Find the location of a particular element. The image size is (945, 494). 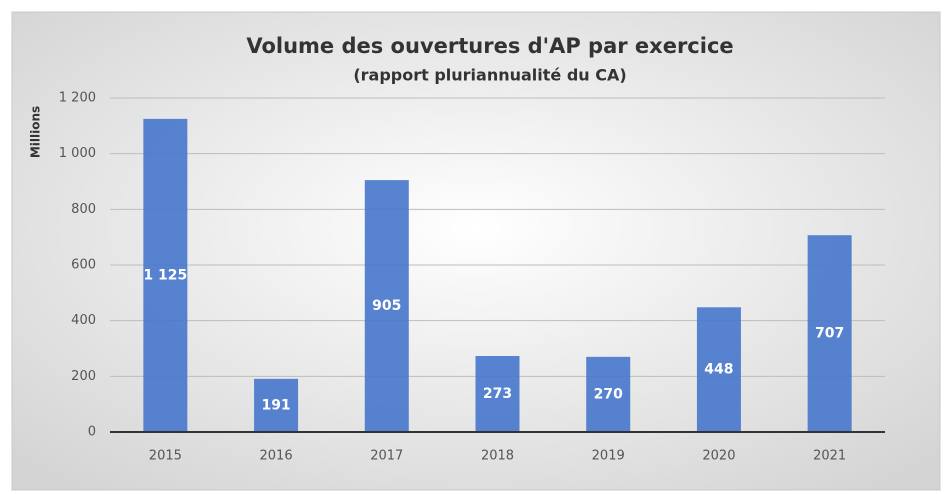

y-tick-label: 400 is located at coordinates (83, 320).